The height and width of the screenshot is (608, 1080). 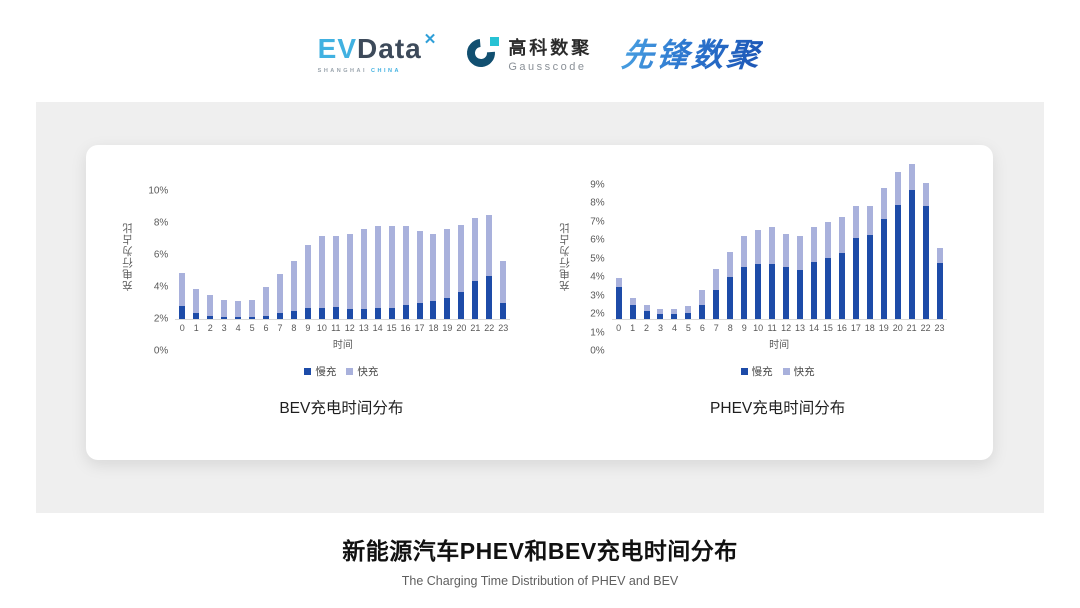 I want to click on x-tick-label: 14, so click(x=377, y=328).